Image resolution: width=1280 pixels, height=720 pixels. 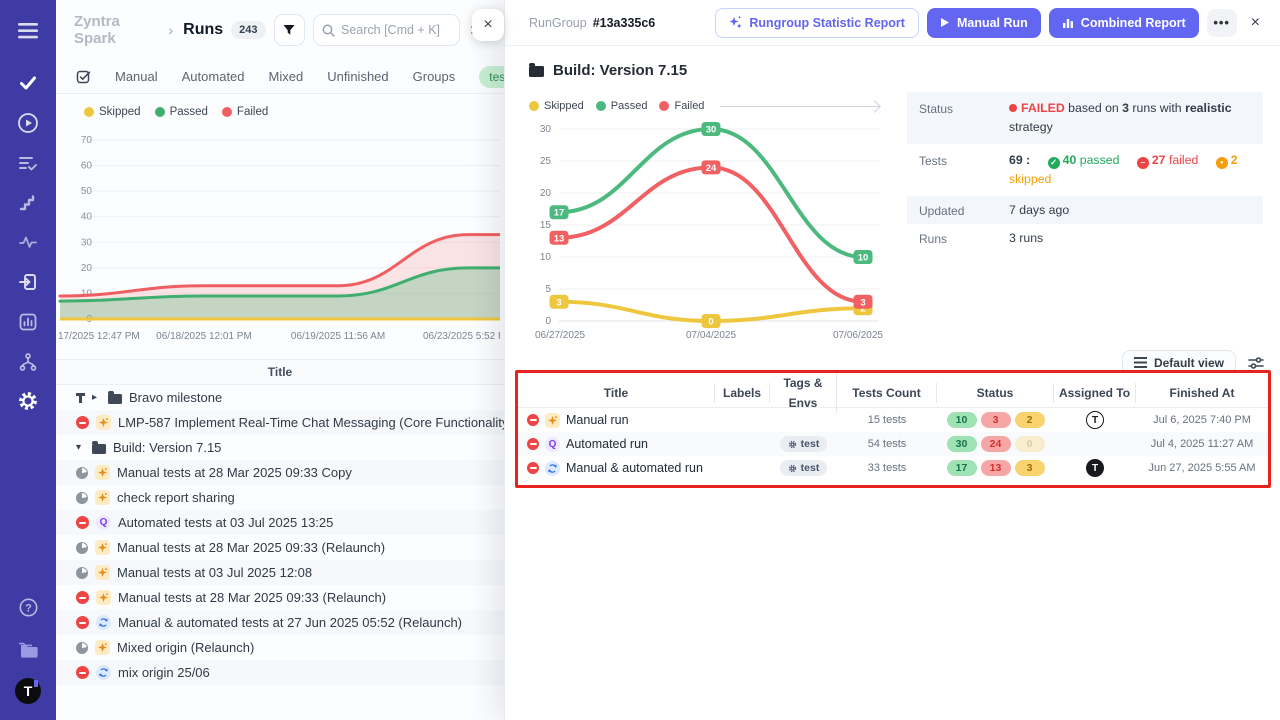 What do you see at coordinates (624, 22) in the screenshot?
I see `rungroup-id: #13a335c6` at bounding box center [624, 22].